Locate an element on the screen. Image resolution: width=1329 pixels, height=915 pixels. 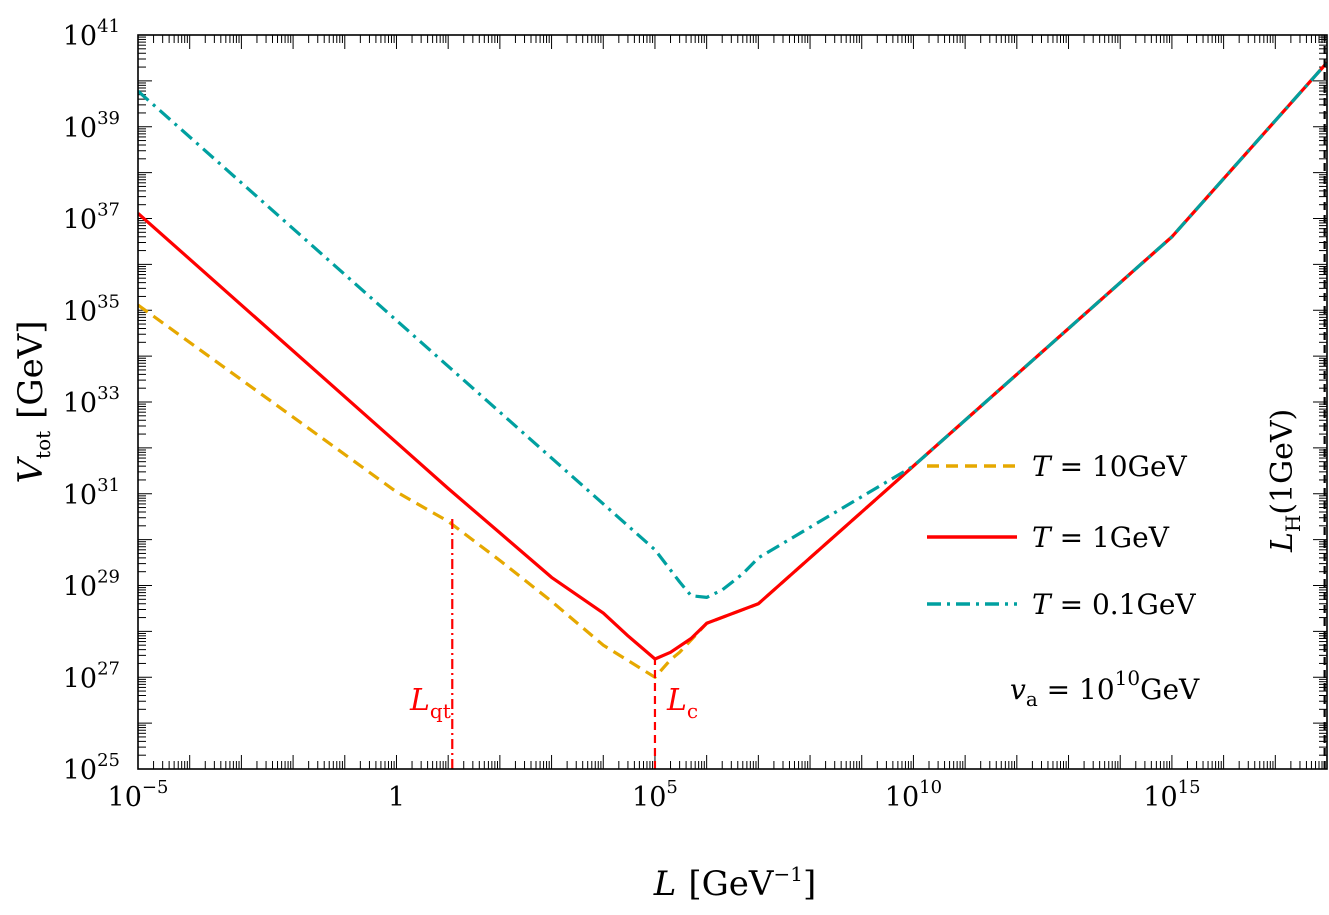
lqt-label: Lqt is located at coordinates (430, 703).